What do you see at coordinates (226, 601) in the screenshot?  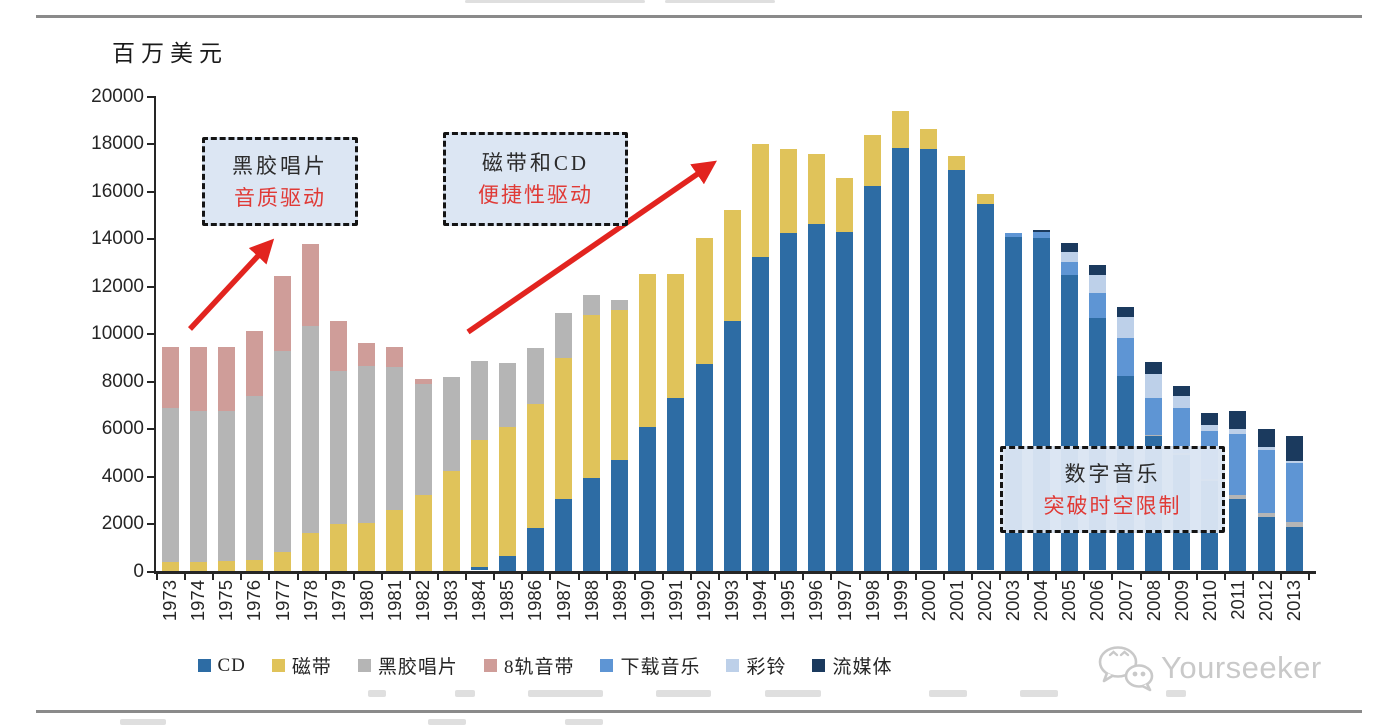 I see `x-axis-label-1975: 1975` at bounding box center [226, 601].